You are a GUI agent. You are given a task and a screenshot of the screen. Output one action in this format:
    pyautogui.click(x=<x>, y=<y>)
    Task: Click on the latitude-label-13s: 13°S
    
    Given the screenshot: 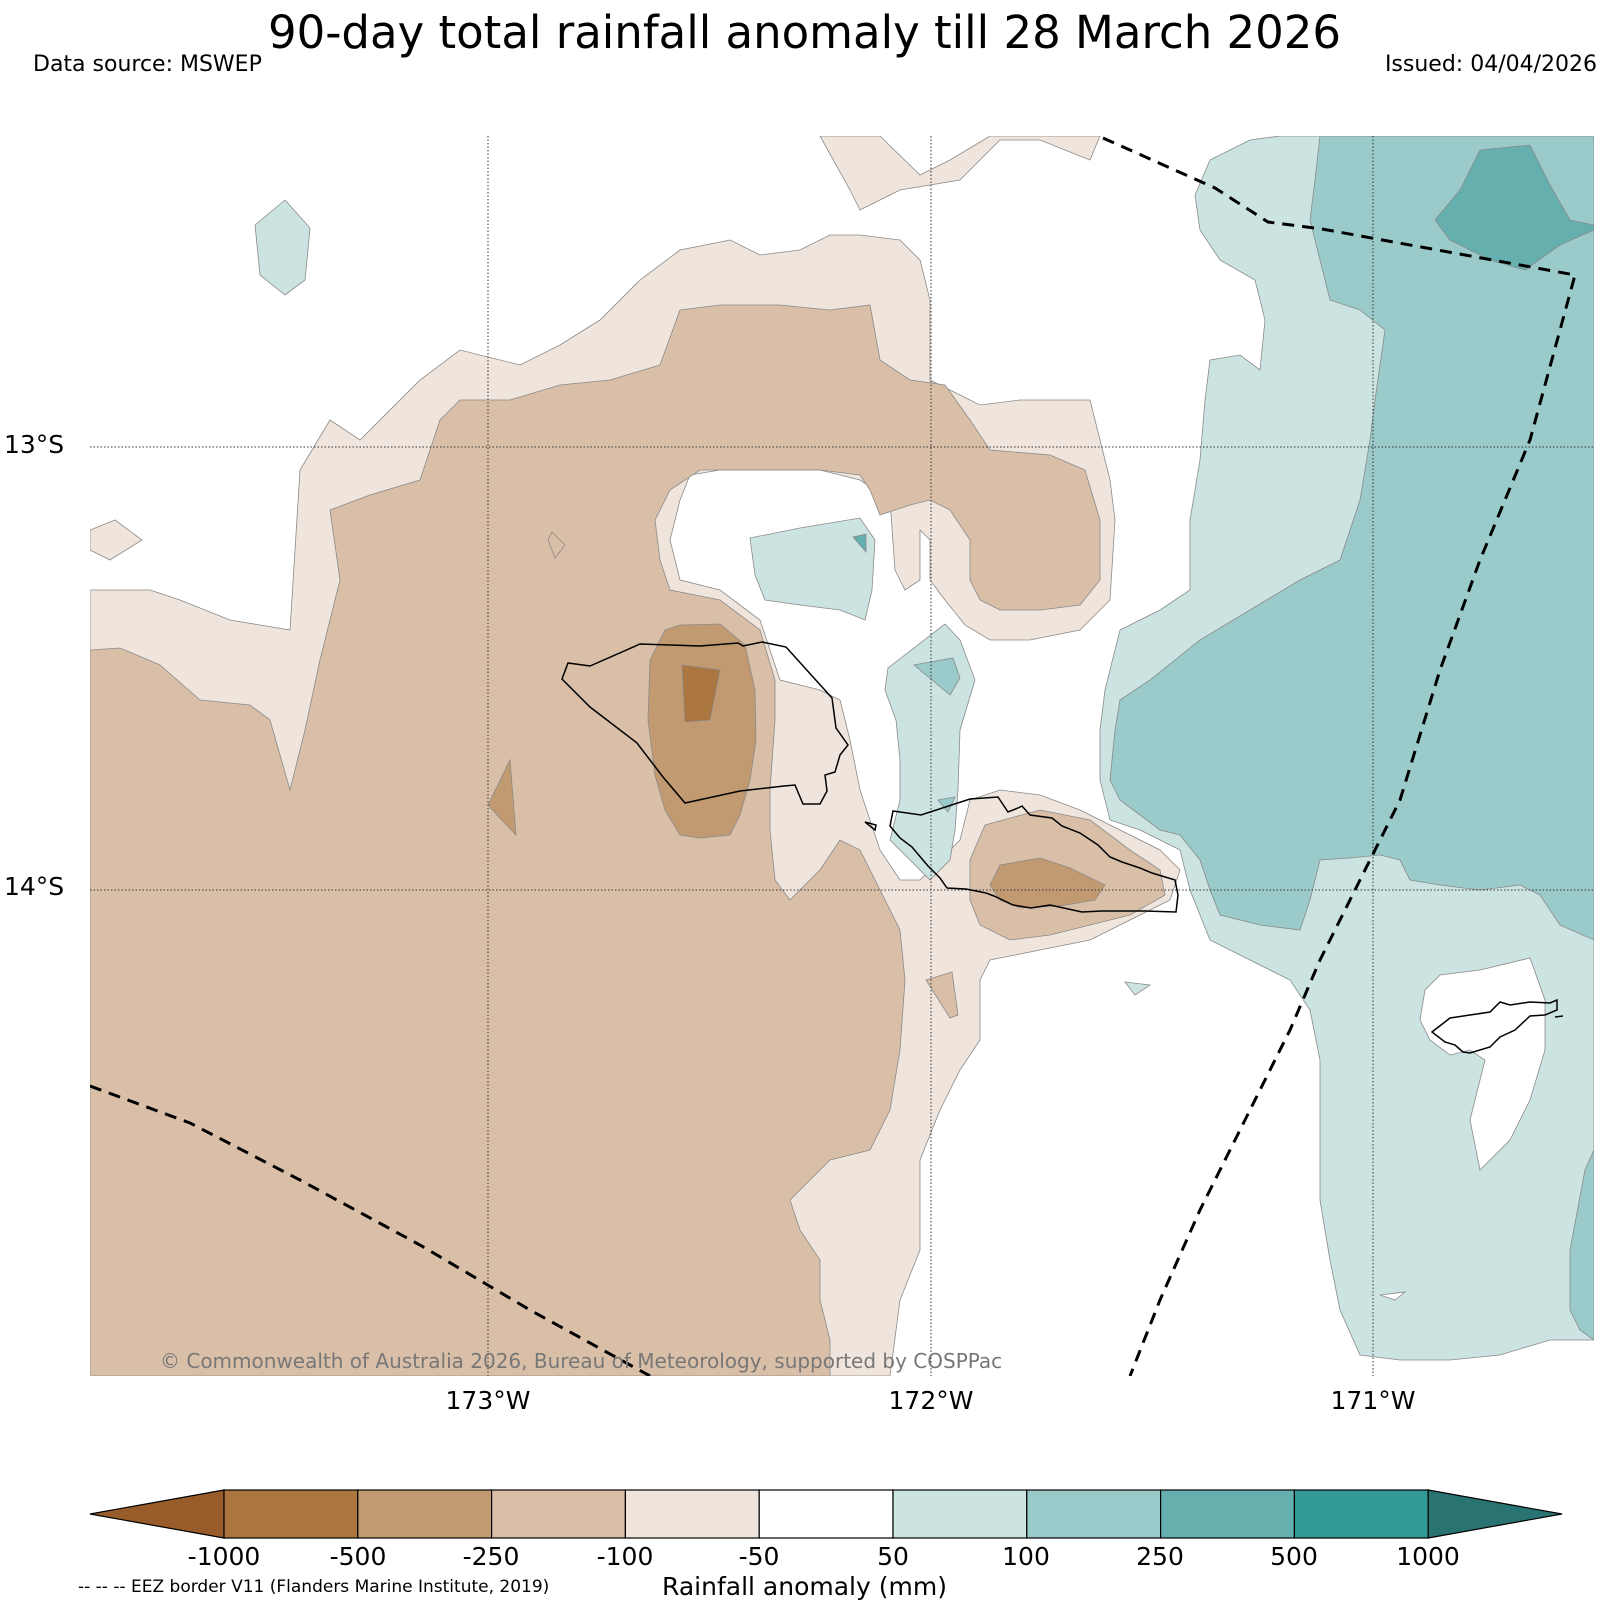 What is the action you would take?
    pyautogui.click(x=34, y=444)
    